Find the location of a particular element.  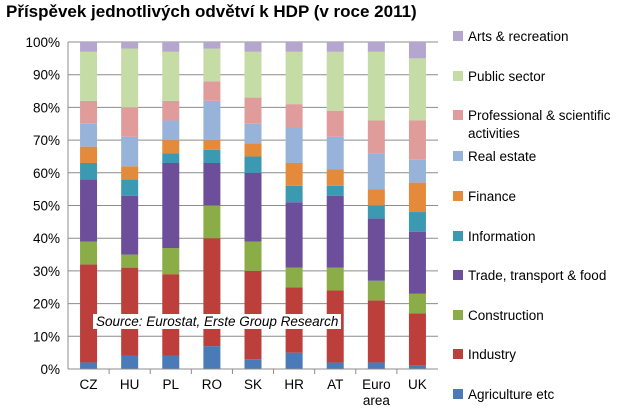

legend-label: Information is located at coordinates (502, 236).